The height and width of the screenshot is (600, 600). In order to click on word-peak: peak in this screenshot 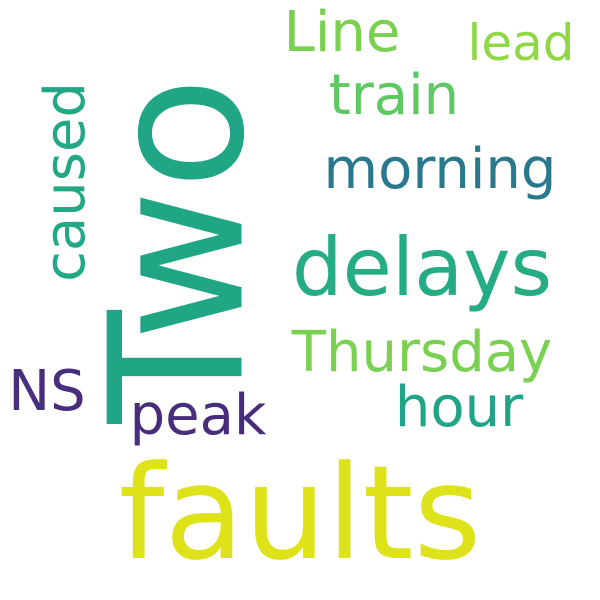, I will do `click(198, 415)`.